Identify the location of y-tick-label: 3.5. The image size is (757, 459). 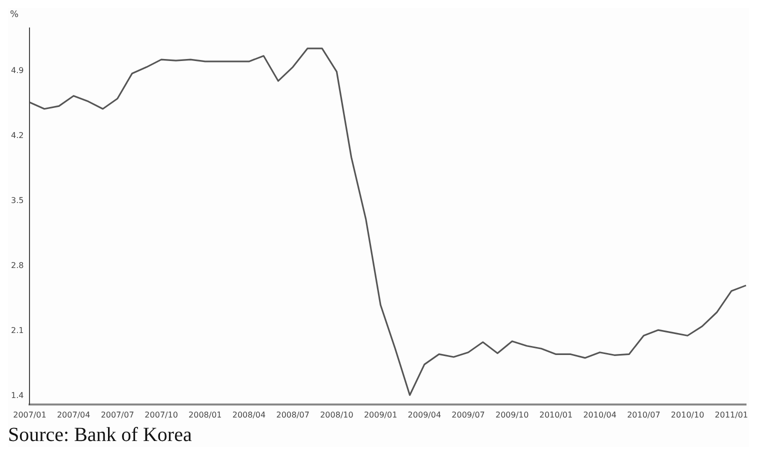
(17, 200).